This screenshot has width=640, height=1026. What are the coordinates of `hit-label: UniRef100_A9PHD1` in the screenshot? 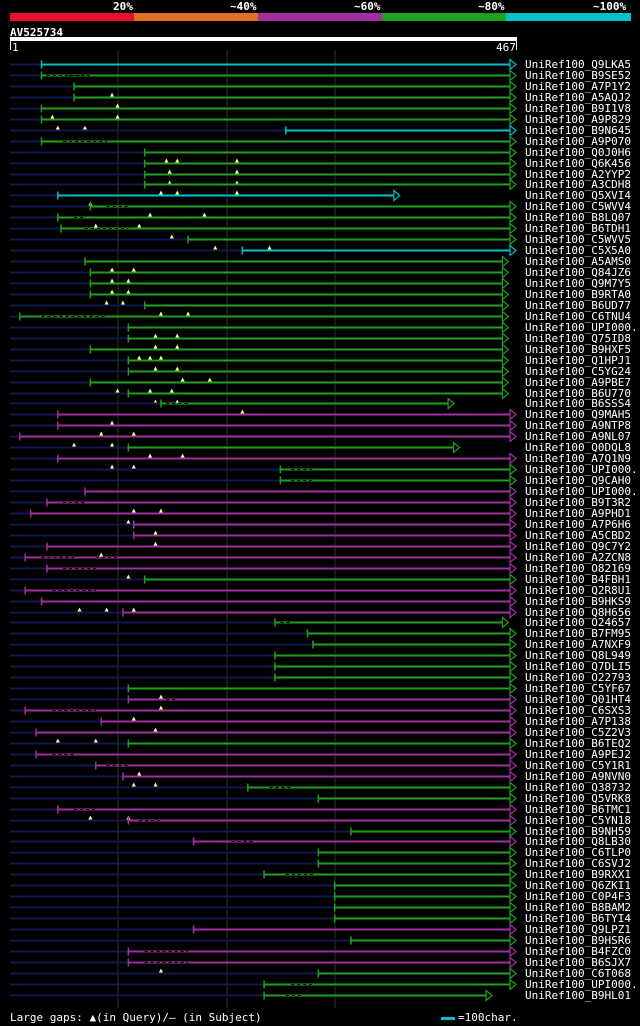 It's located at (578, 513).